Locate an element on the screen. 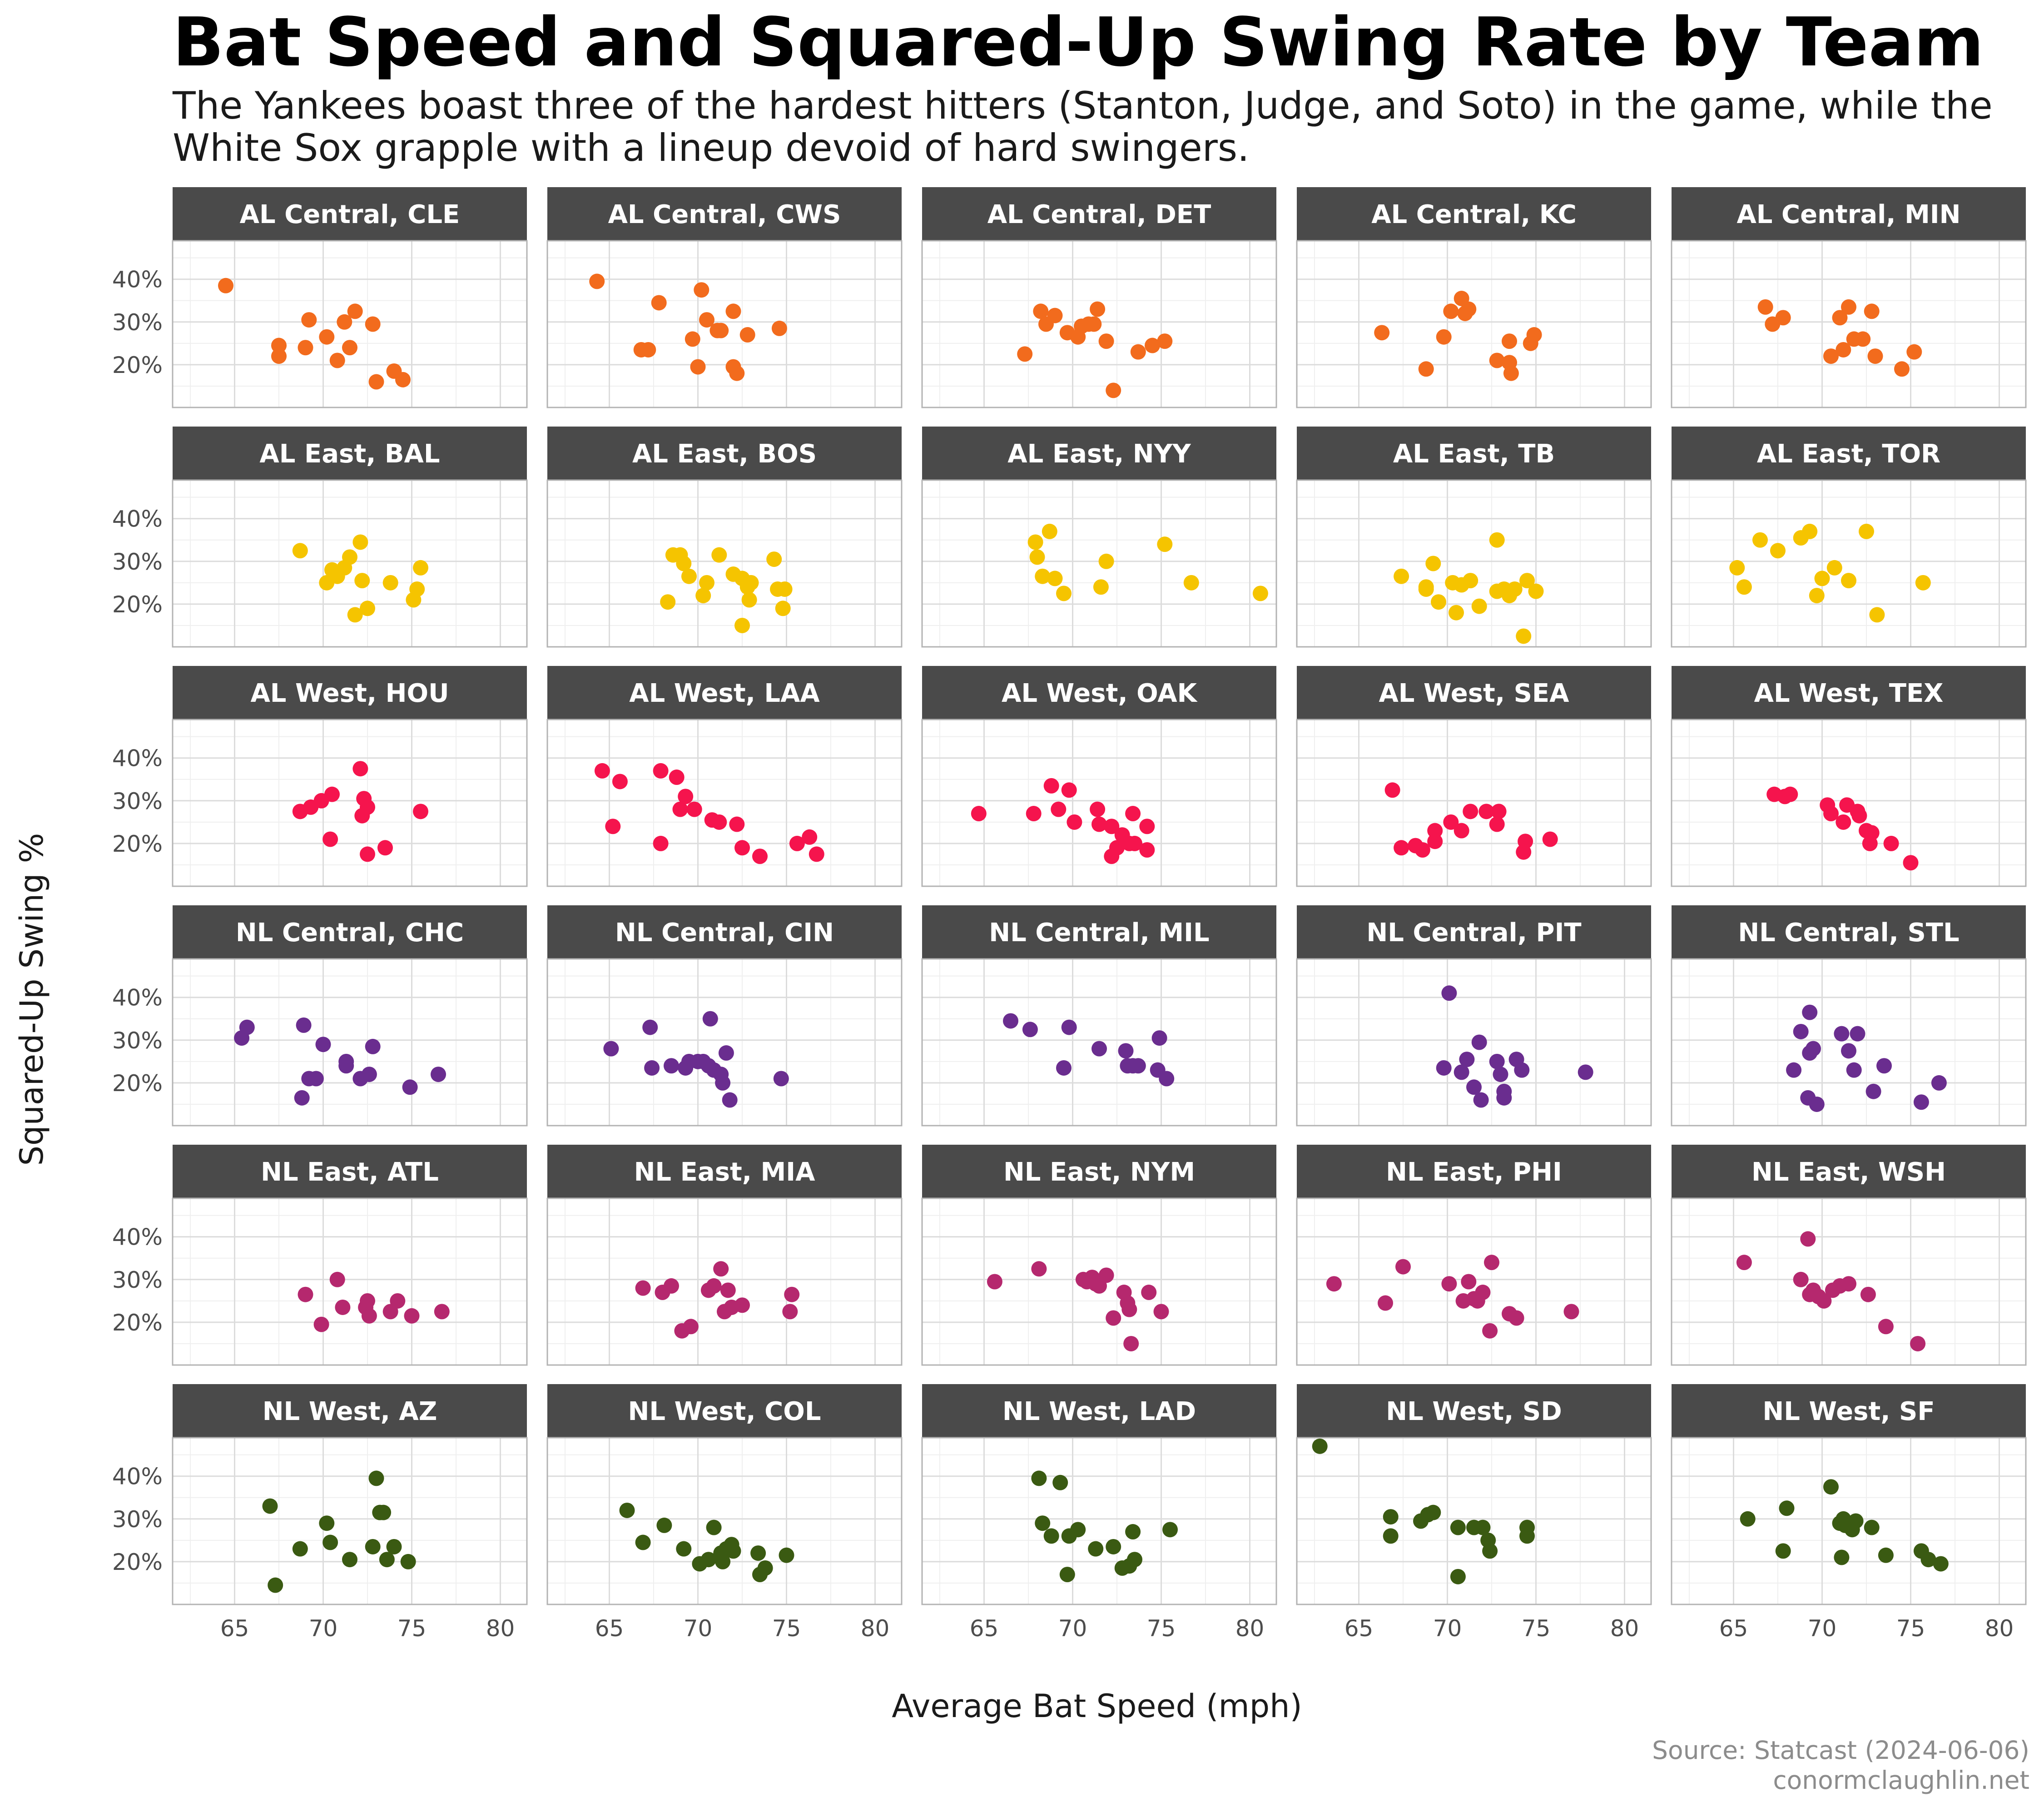 The image size is (2044, 1817). facet-panel: NL East, ATL 20% 30% 40% is located at coordinates (320, 1255).